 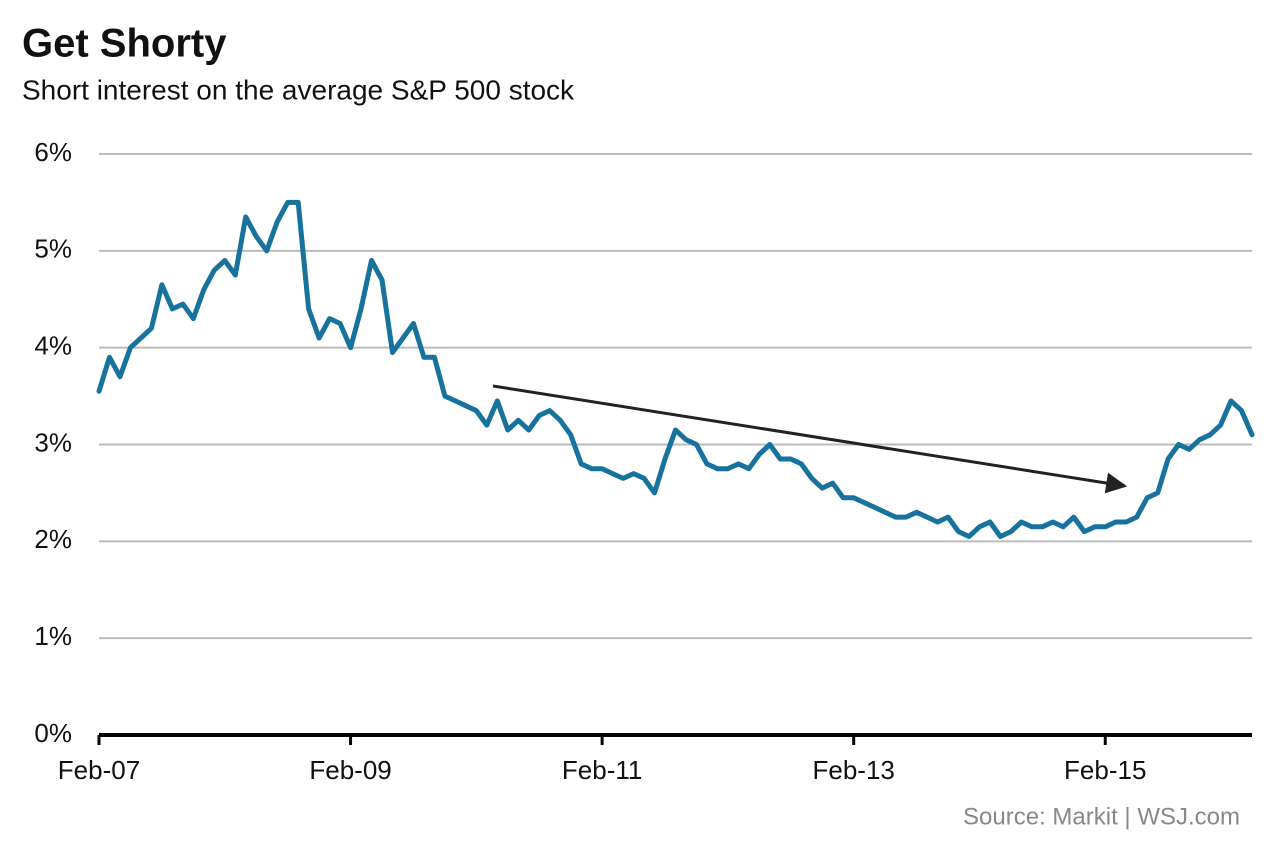 What do you see at coordinates (53, 539) in the screenshot?
I see `y-tick-label: 2%` at bounding box center [53, 539].